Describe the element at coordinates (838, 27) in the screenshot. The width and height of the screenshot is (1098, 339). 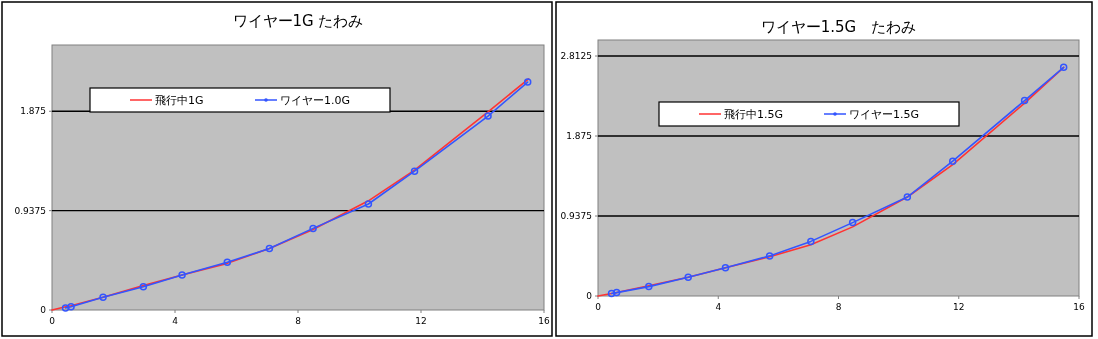
I see `chart-title: ワイヤー1.5G たわみ` at that location.